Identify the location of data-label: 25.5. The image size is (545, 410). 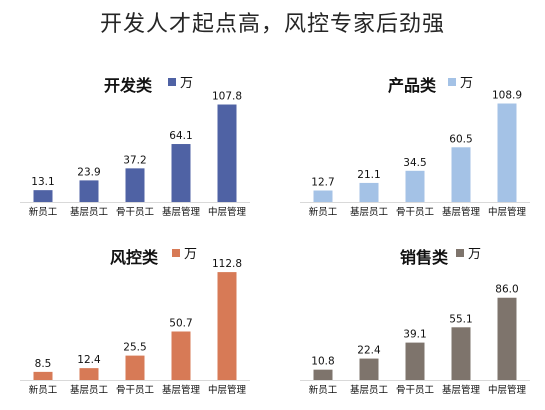
(134, 348).